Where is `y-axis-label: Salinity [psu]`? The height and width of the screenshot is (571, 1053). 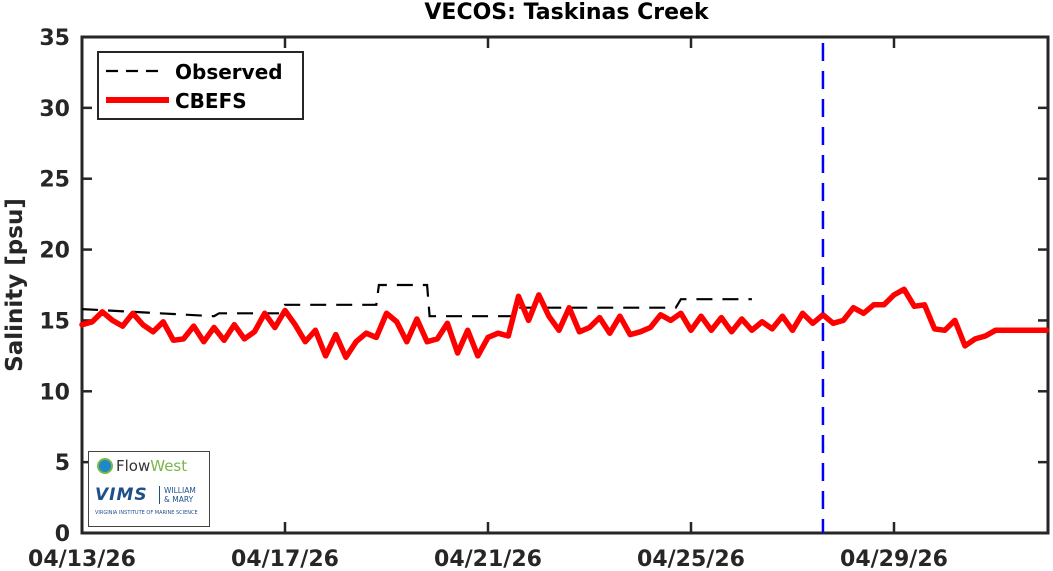 y-axis-label: Salinity [psu] is located at coordinates (15, 285).